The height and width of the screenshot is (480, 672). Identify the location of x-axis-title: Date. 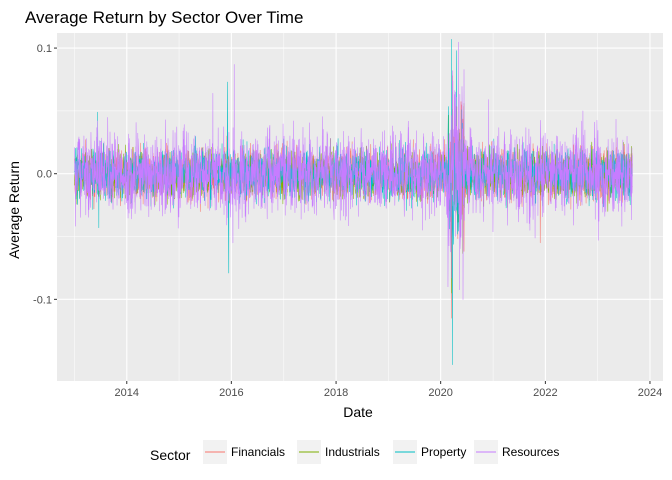
(358, 412).